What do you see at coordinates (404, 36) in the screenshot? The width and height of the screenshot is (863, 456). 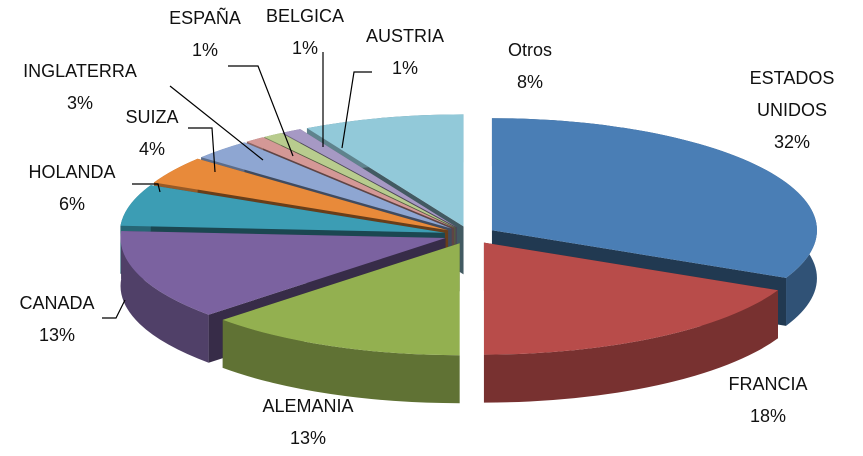 I see `category-label: AUSTRIA` at bounding box center [404, 36].